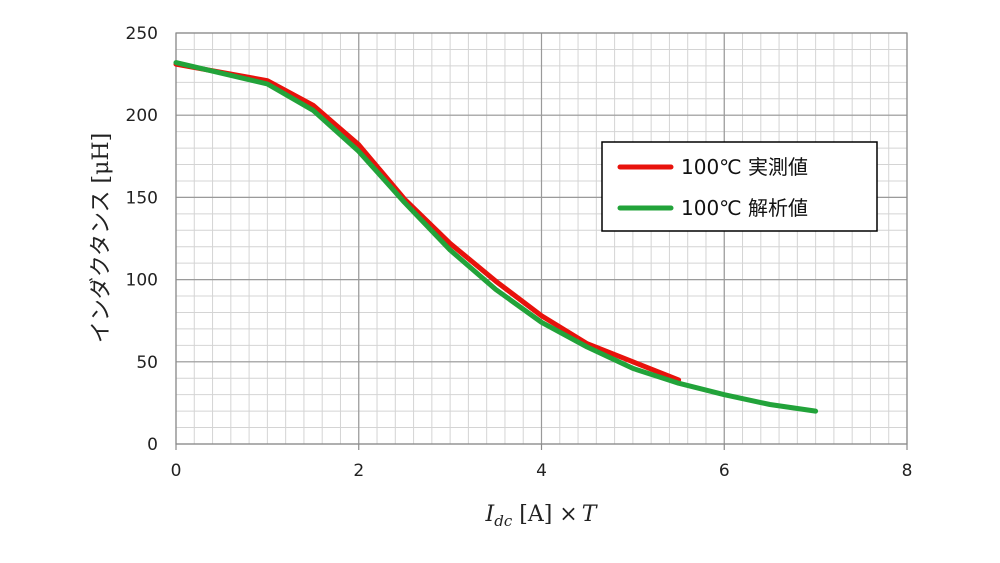 Image resolution: width=1000 pixels, height=563 pixels. I want to click on legend-box, so click(739, 186).